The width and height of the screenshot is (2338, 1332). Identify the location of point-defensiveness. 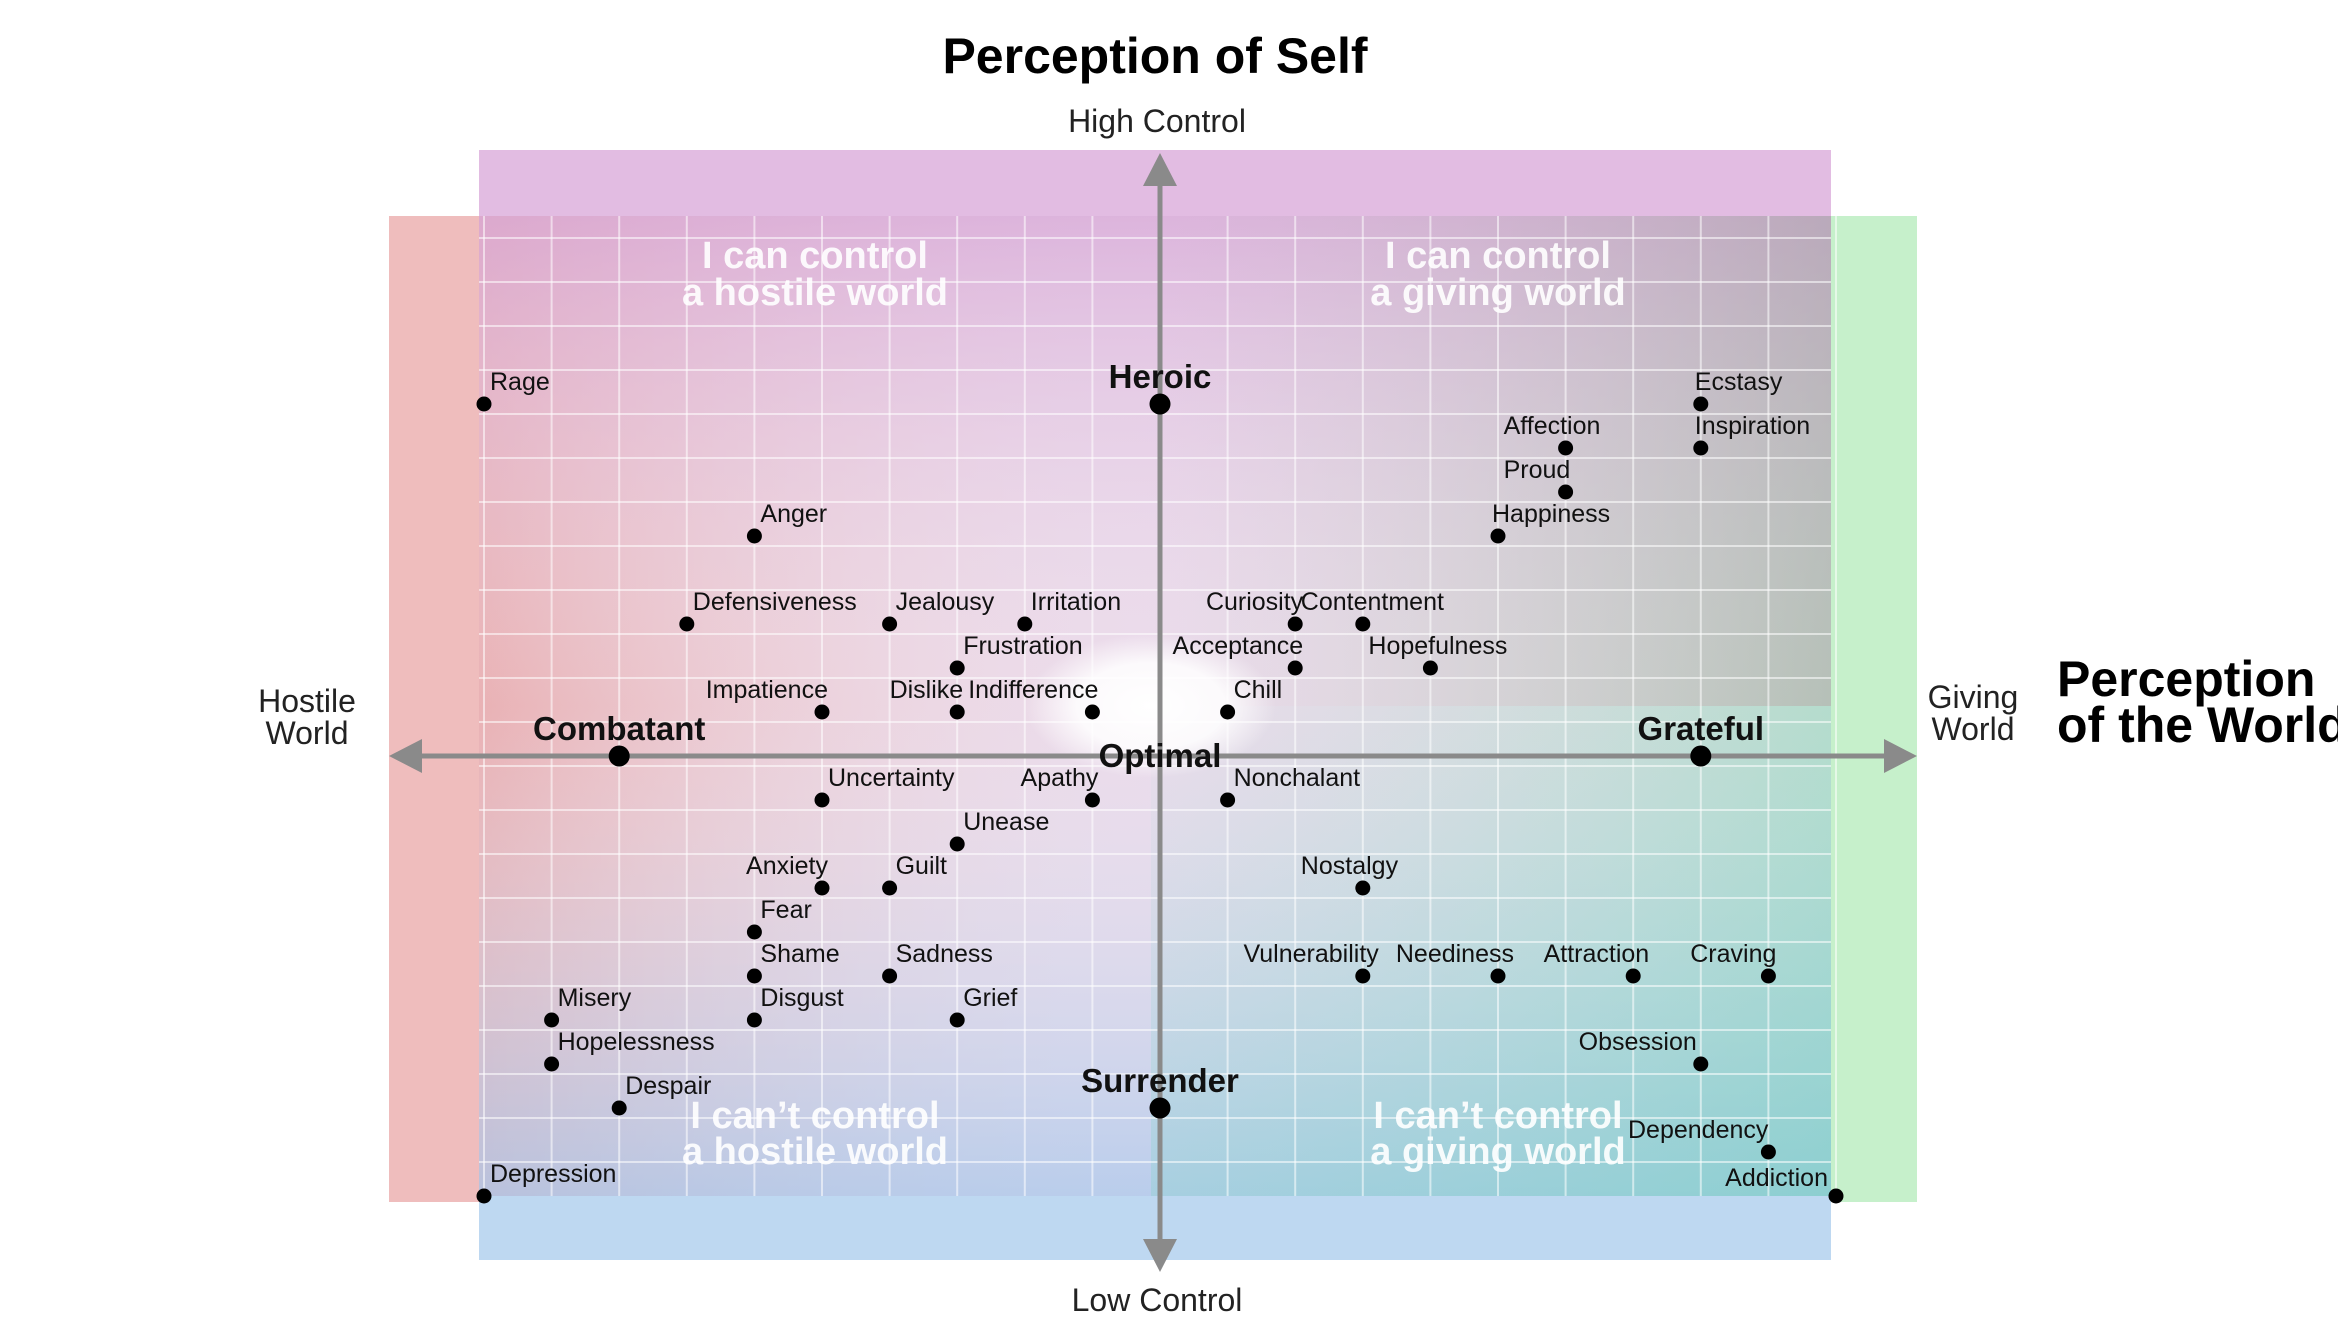
(687, 624).